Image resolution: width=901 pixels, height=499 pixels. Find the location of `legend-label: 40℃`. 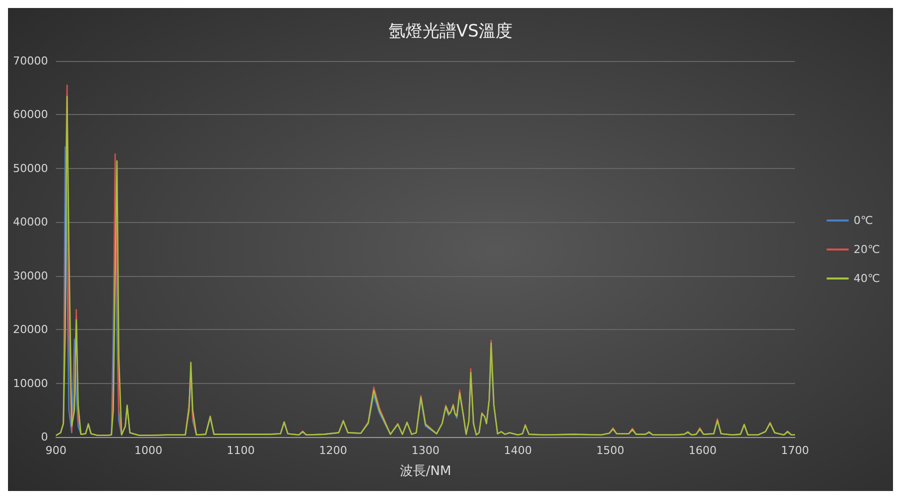

legend-label: 40℃ is located at coordinates (867, 278).